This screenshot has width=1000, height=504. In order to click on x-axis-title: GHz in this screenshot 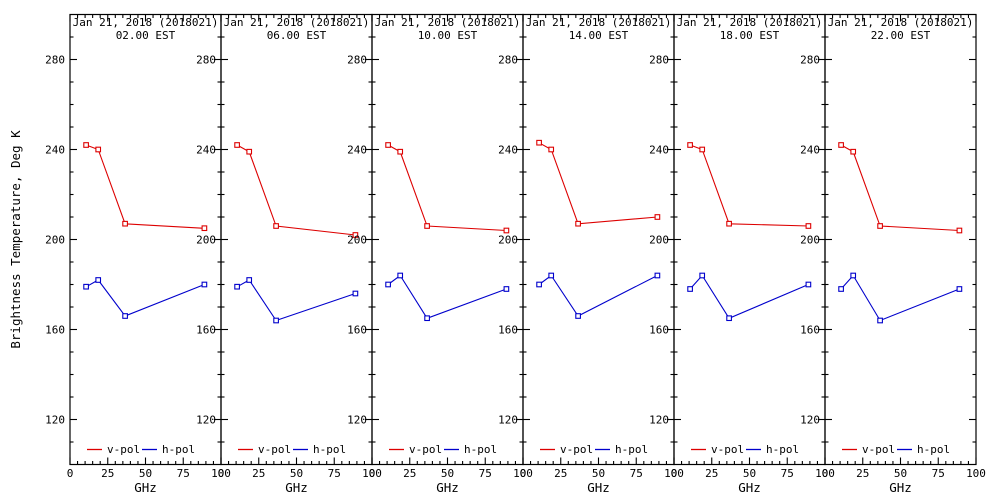, I will do `click(447, 487)`.